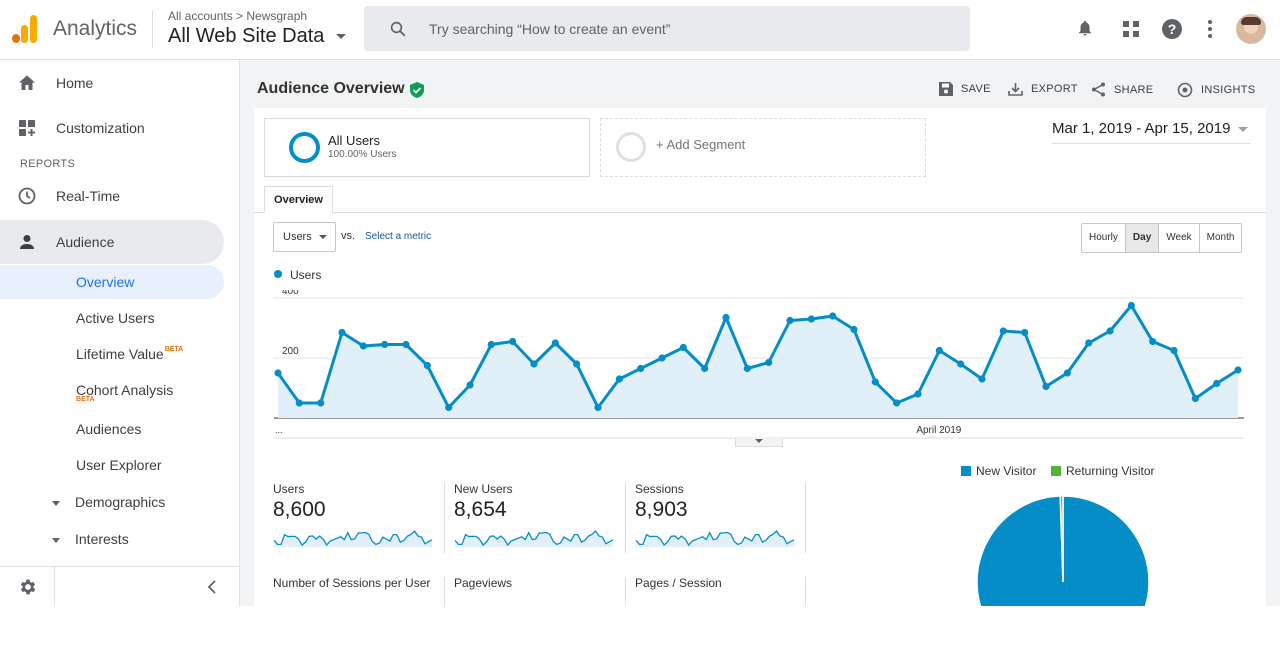 This screenshot has height=656, width=1280. Describe the element at coordinates (120, 354) in the screenshot. I see `sidebar-item-lifetime-value: Lifetime ValueBETA` at that location.